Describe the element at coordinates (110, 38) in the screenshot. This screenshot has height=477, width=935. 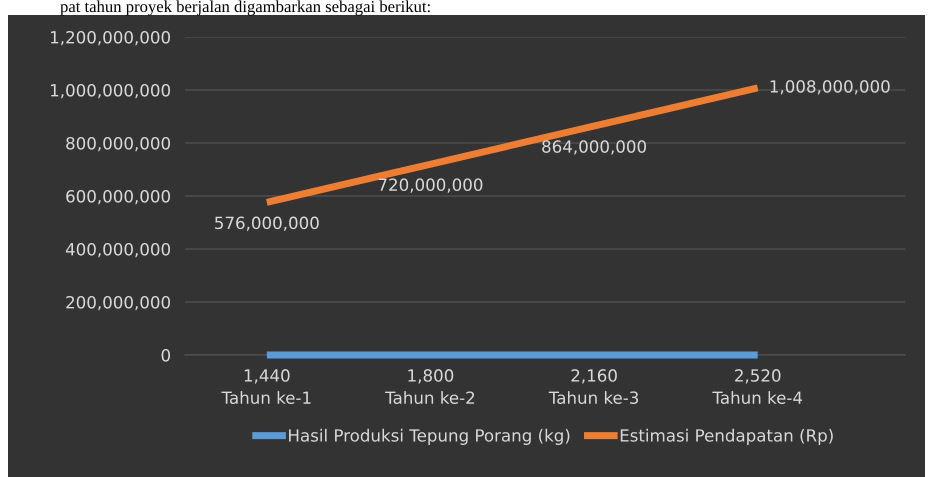
I see `y-tick-label: 1,200,000,000` at that location.